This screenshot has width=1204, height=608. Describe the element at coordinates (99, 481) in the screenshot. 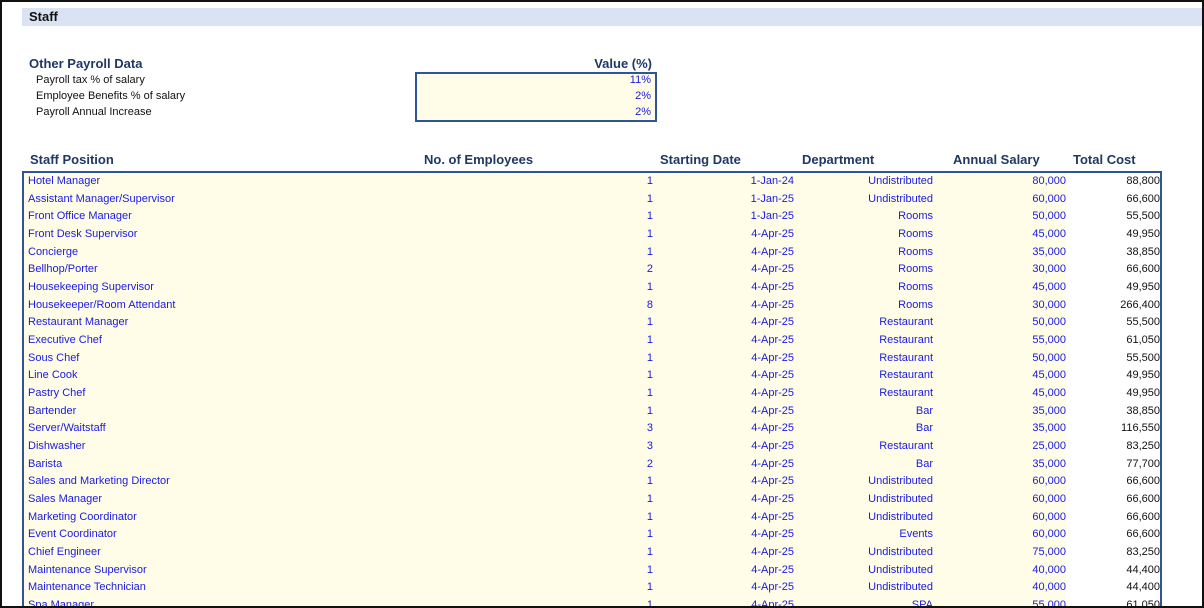

I see `position-name: Sales and Marketing Director` at that location.